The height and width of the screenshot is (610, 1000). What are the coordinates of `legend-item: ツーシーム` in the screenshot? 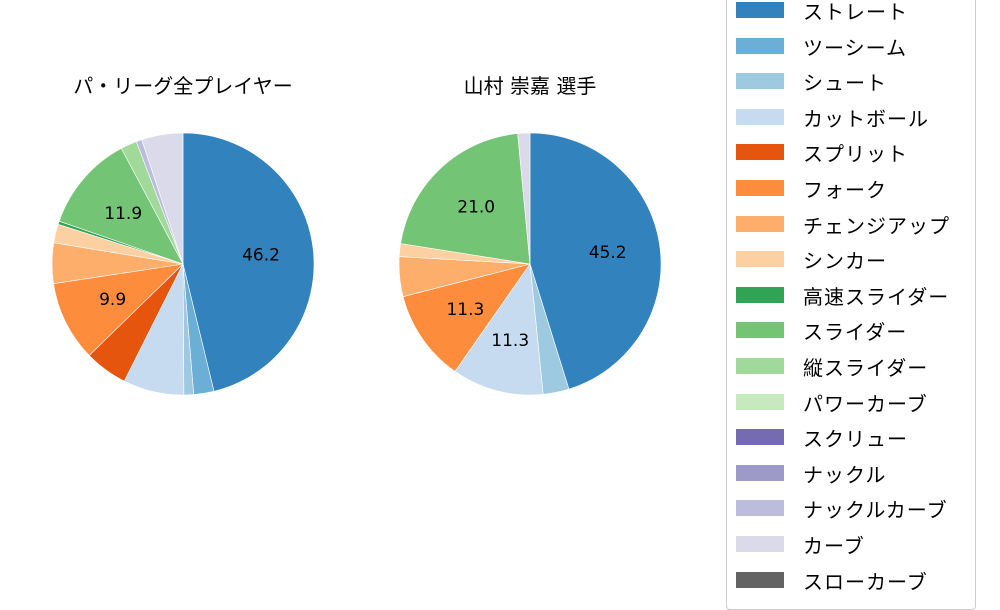 It's located at (851, 46).